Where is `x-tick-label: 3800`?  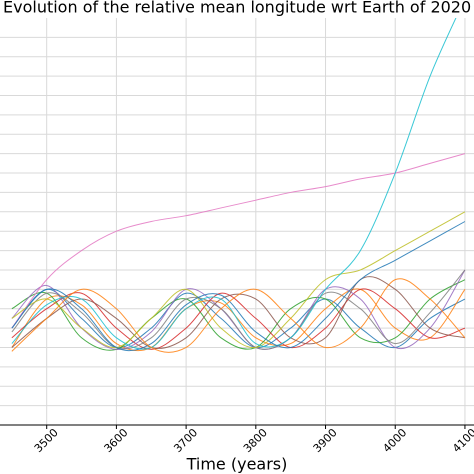
x-tick-label: 3800 is located at coordinates (255, 440).